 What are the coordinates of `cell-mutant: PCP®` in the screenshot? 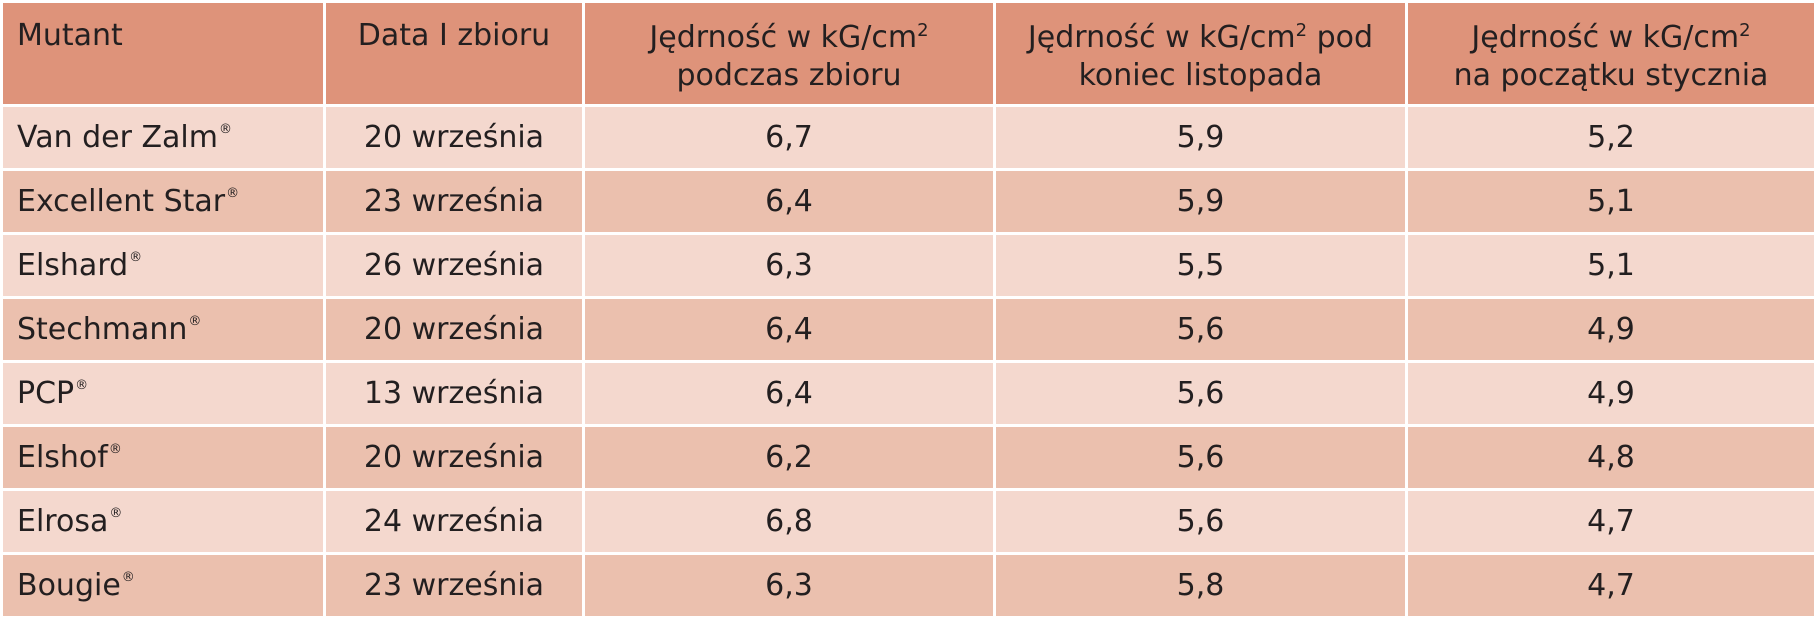 It's located at (163, 394).